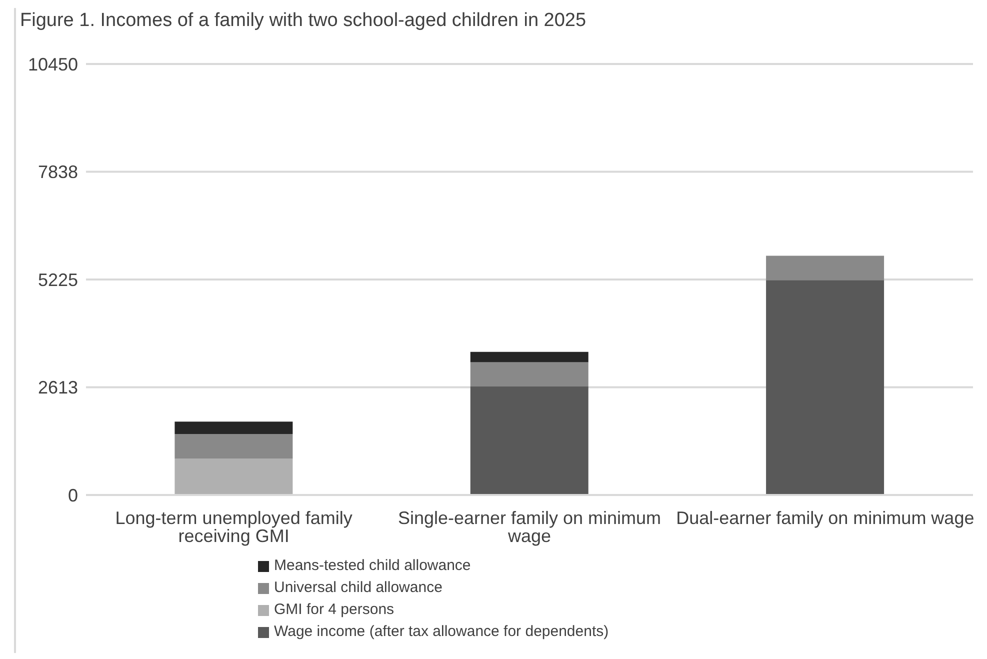 The height and width of the screenshot is (659, 987). Describe the element at coordinates (233, 527) in the screenshot. I see `x-tick-label: Long-term unemployed family receiving GMI` at that location.